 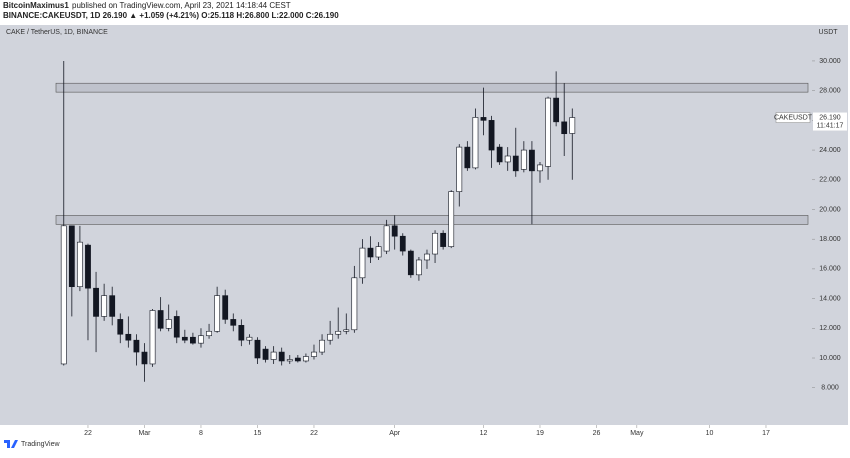 I want to click on x-tick-label: May, so click(x=637, y=433).